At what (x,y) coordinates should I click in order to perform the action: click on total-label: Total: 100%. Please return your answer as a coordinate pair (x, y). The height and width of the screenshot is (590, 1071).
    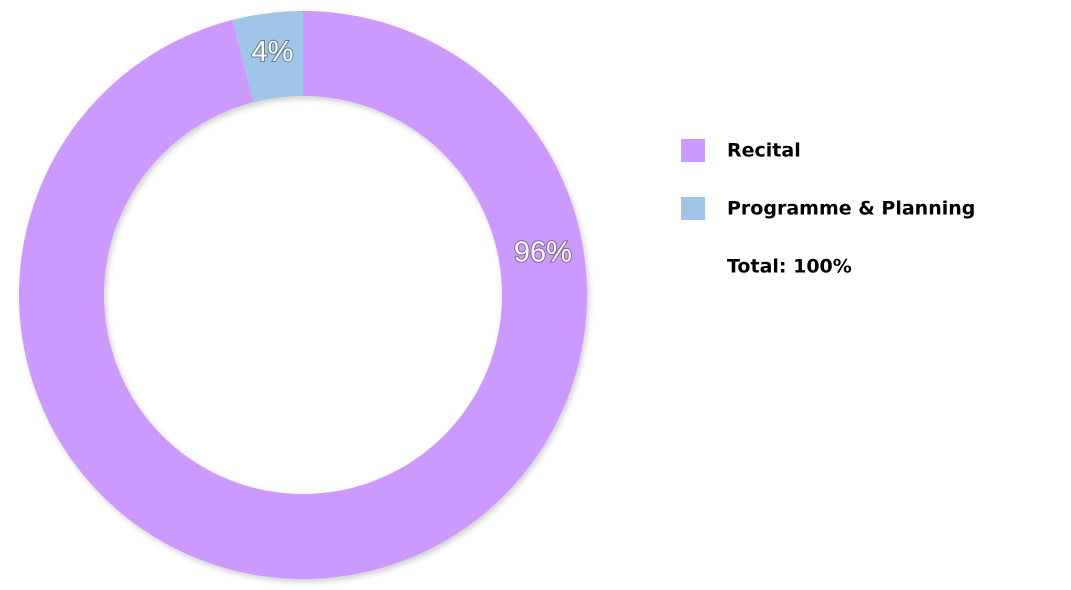
    Looking at the image, I should click on (789, 267).